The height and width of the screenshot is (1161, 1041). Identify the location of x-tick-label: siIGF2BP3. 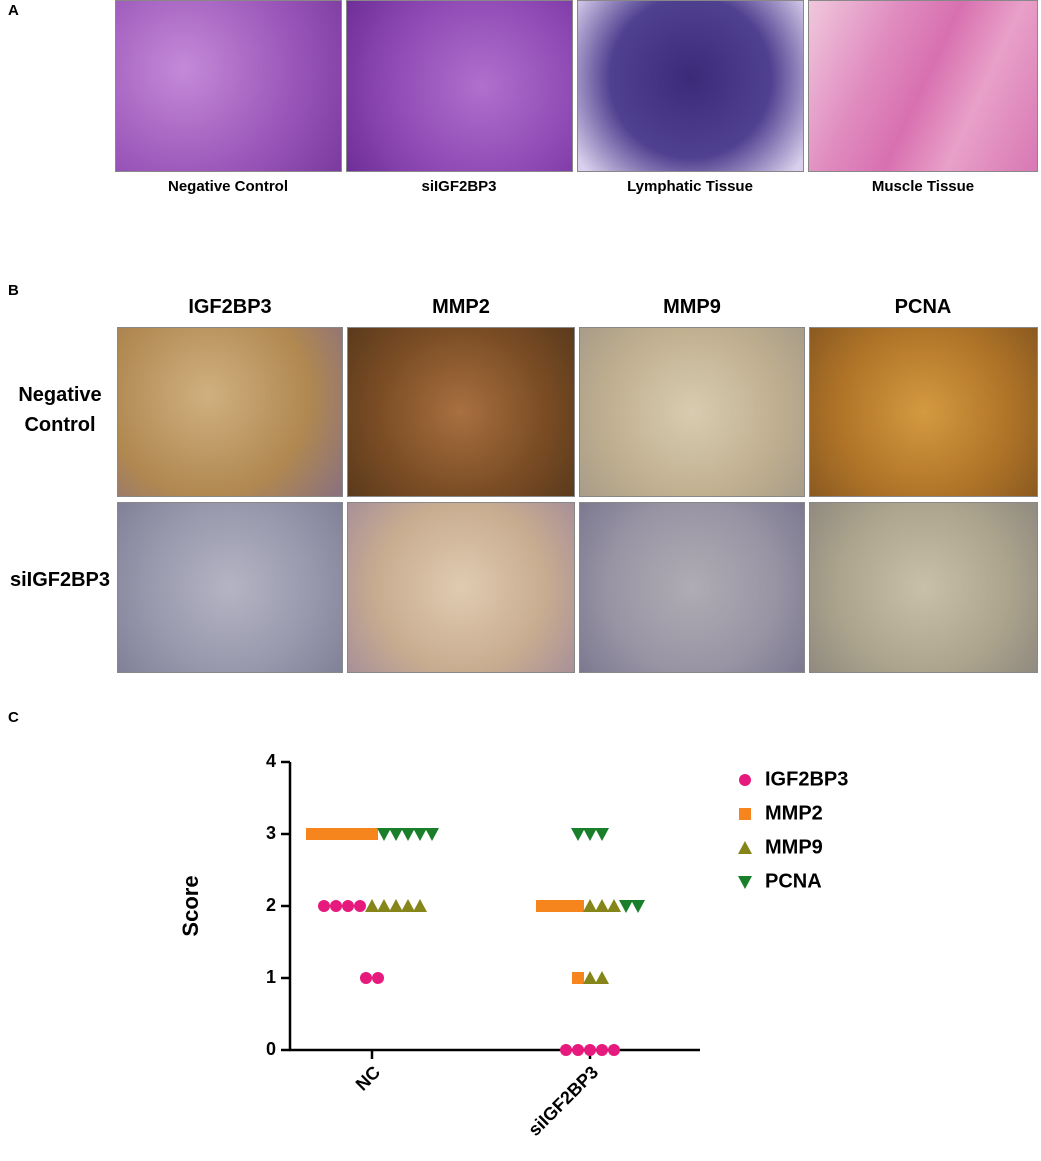
(563, 1101).